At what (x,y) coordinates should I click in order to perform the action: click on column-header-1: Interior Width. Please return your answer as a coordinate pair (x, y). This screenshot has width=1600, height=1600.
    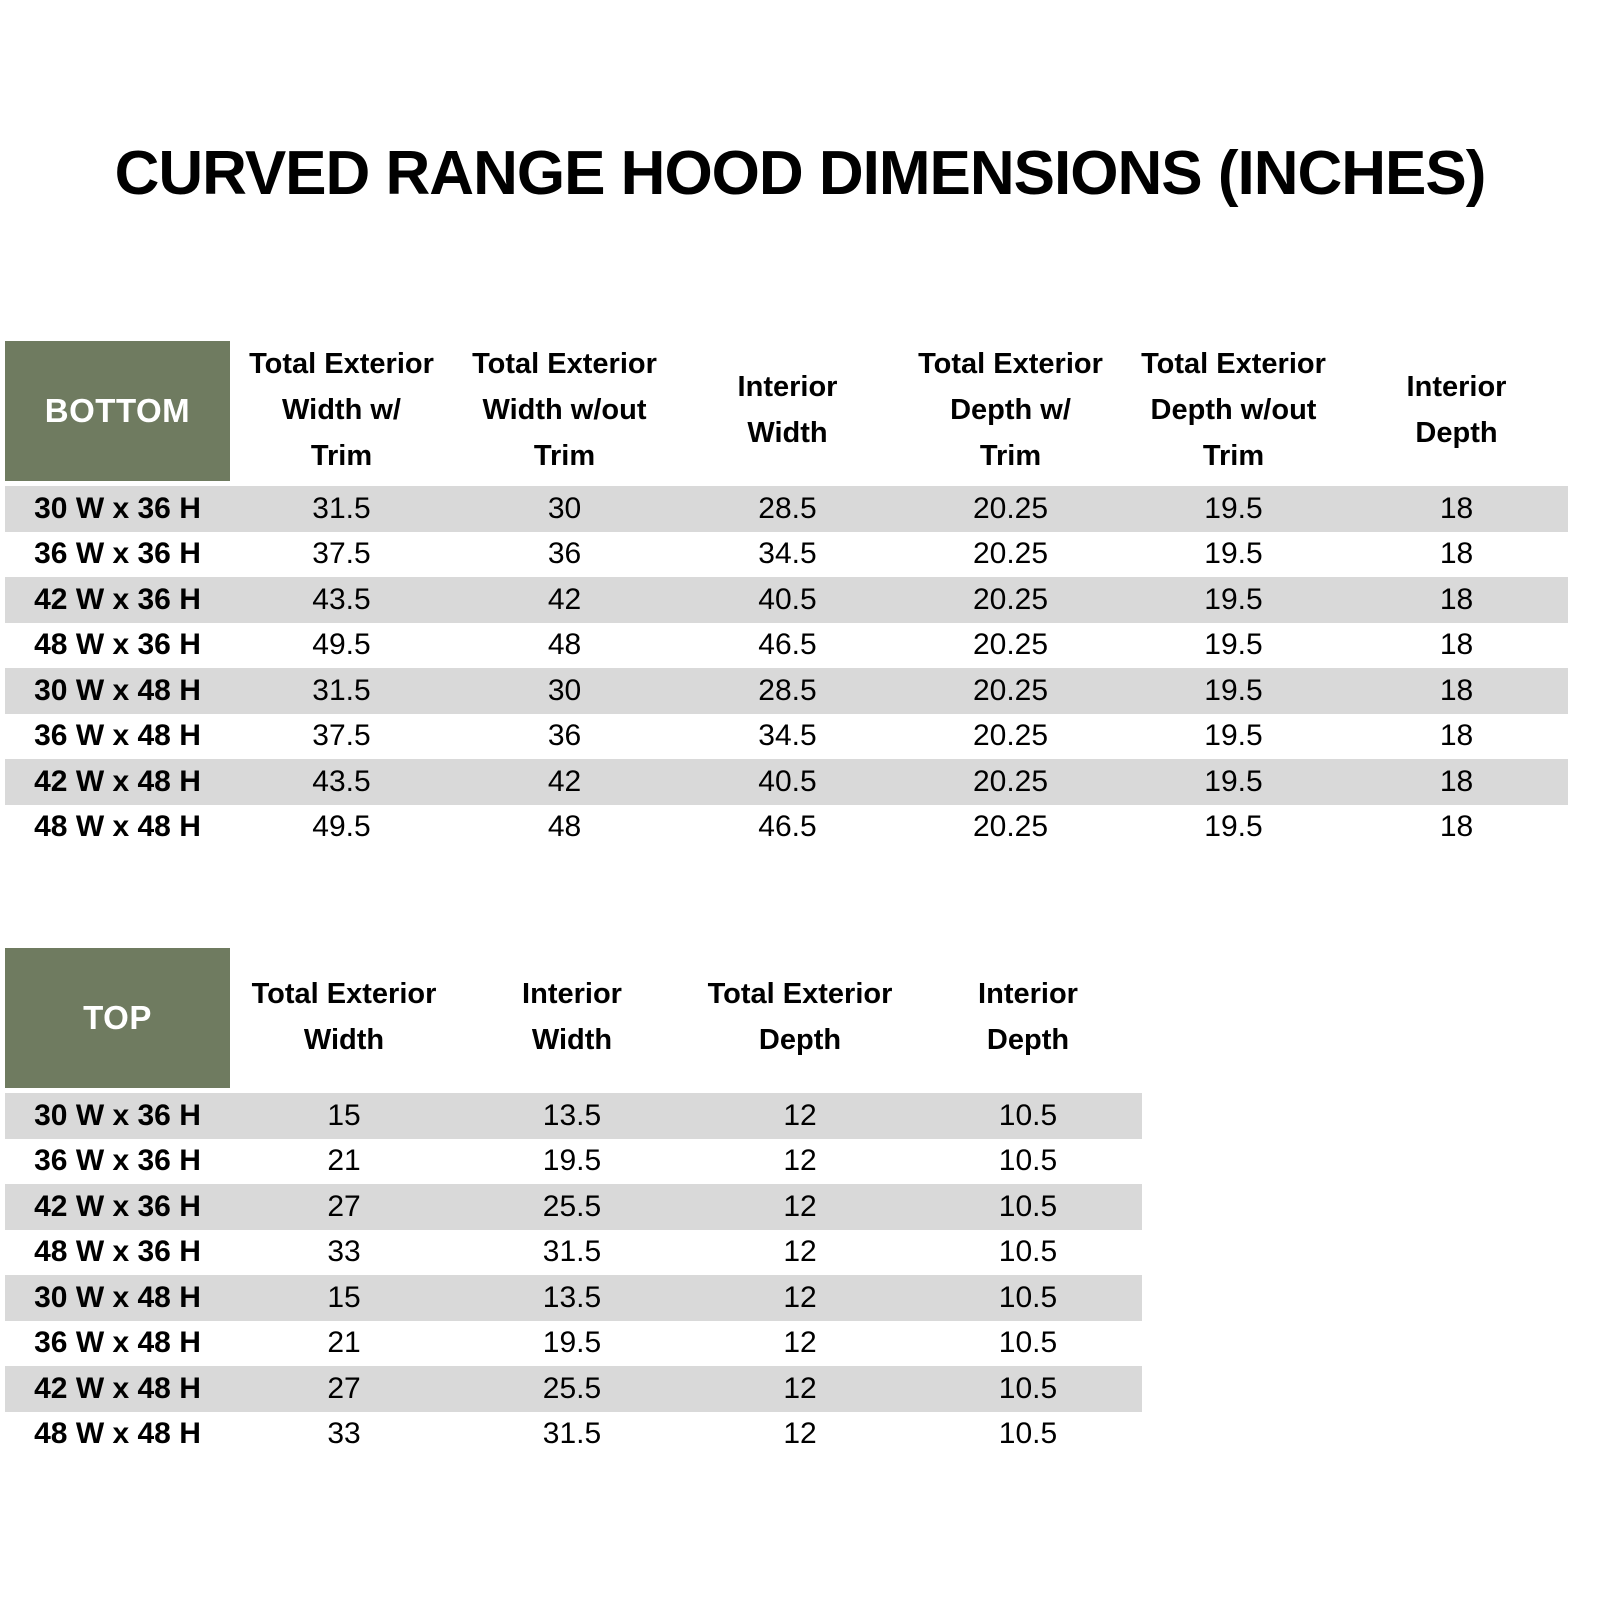
    Looking at the image, I should click on (572, 1017).